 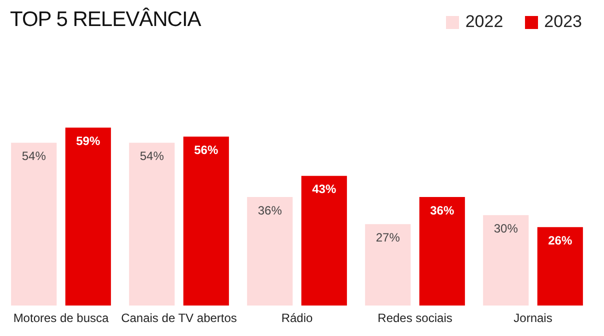 What do you see at coordinates (105, 20) in the screenshot?
I see `chart-title: TOP 5 RELEVÂNCIA` at bounding box center [105, 20].